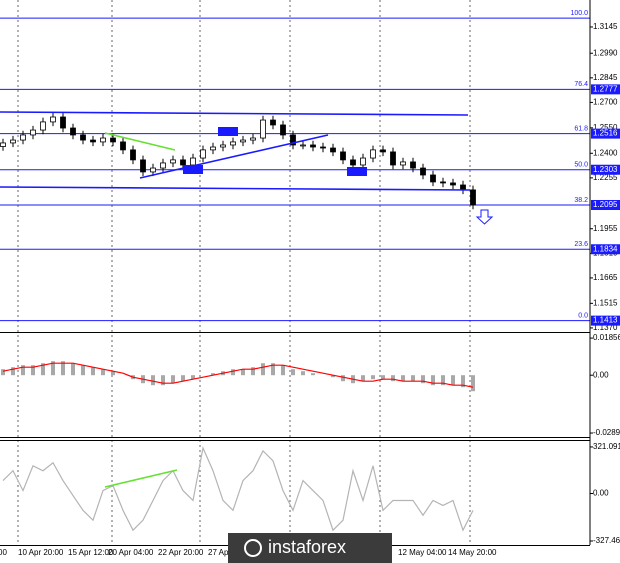 This screenshot has height=563, width=620. Describe the element at coordinates (605, 127) in the screenshot. I see `y-tick-label: 1.2550` at that location.